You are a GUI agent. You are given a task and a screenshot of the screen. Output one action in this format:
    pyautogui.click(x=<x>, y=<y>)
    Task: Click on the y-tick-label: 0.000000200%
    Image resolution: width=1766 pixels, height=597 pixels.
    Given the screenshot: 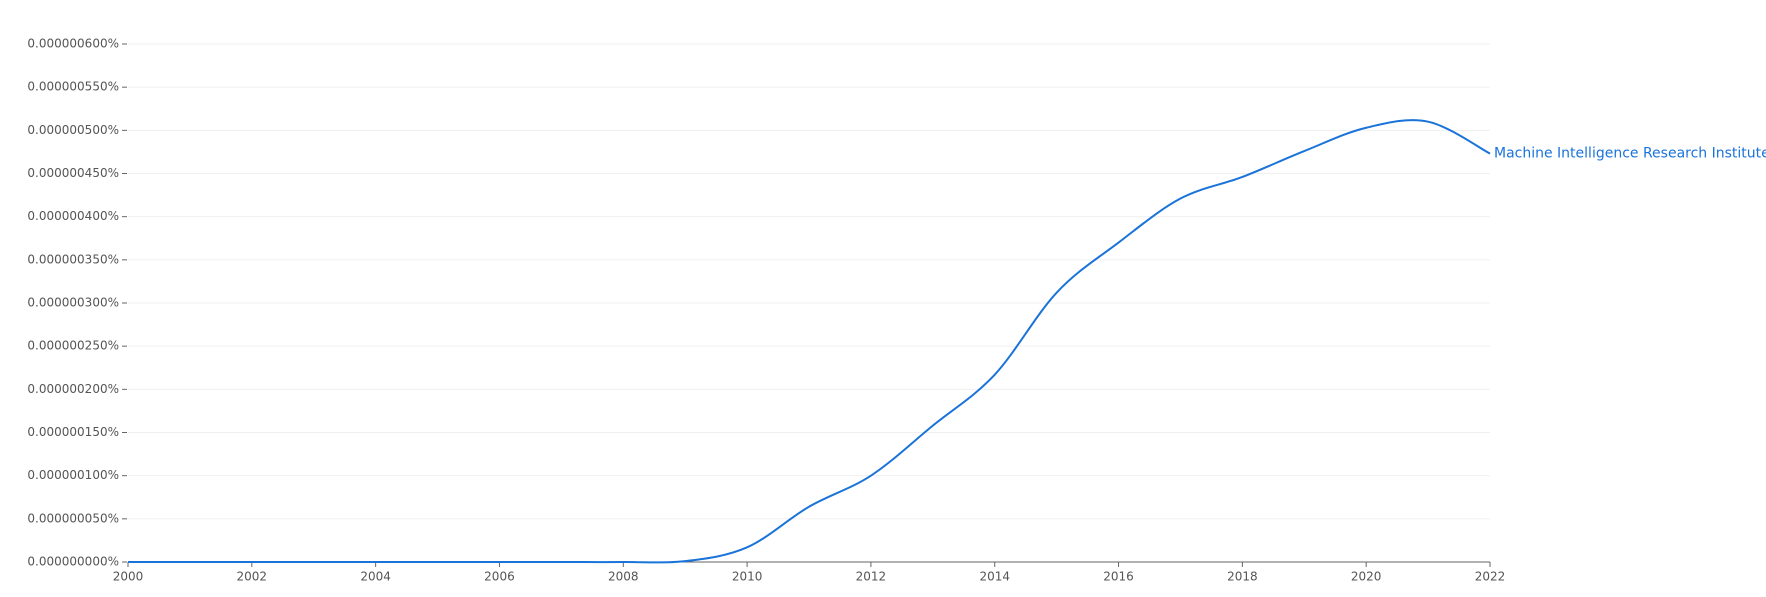 What is the action you would take?
    pyautogui.click(x=73, y=389)
    